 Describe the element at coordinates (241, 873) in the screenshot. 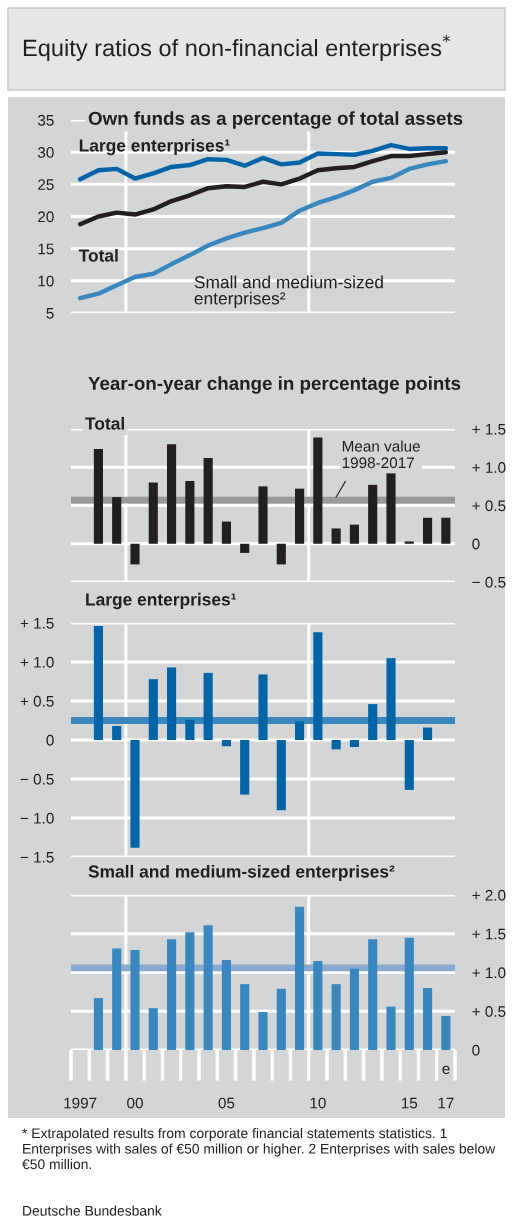

I see `chart-title: Small and medium-sized enterprises²` at that location.